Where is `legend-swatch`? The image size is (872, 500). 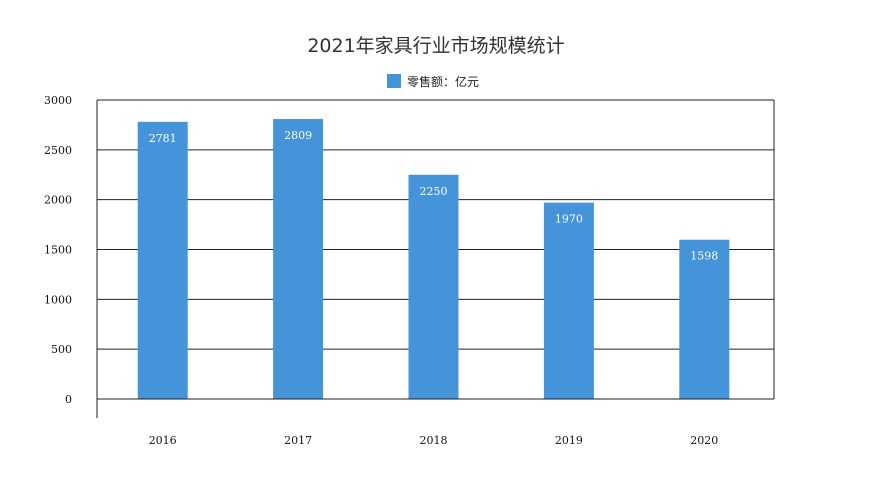
legend-swatch is located at coordinates (394, 81).